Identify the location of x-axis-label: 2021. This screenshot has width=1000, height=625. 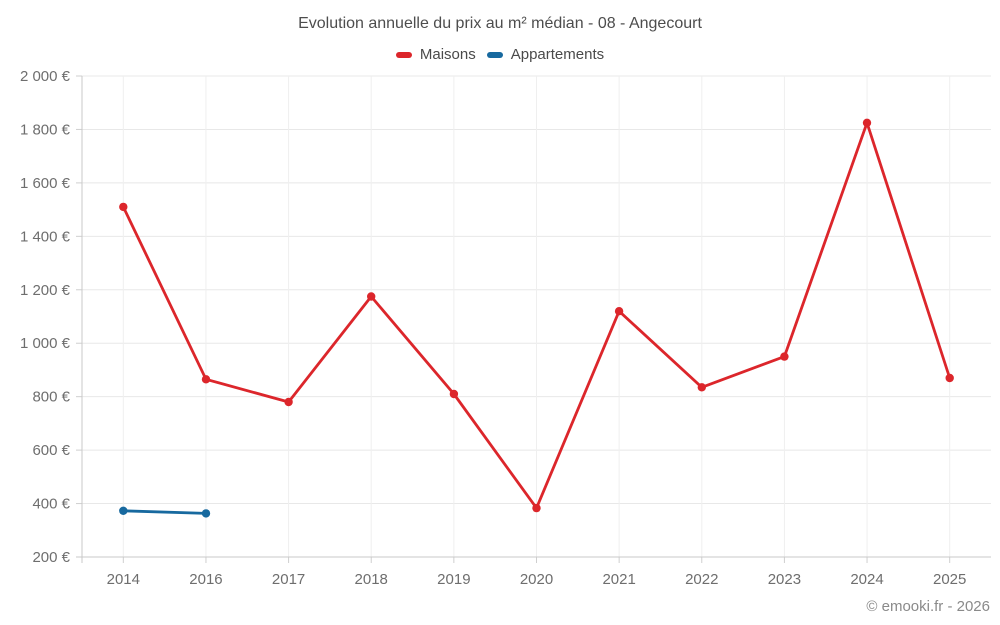
(618, 579).